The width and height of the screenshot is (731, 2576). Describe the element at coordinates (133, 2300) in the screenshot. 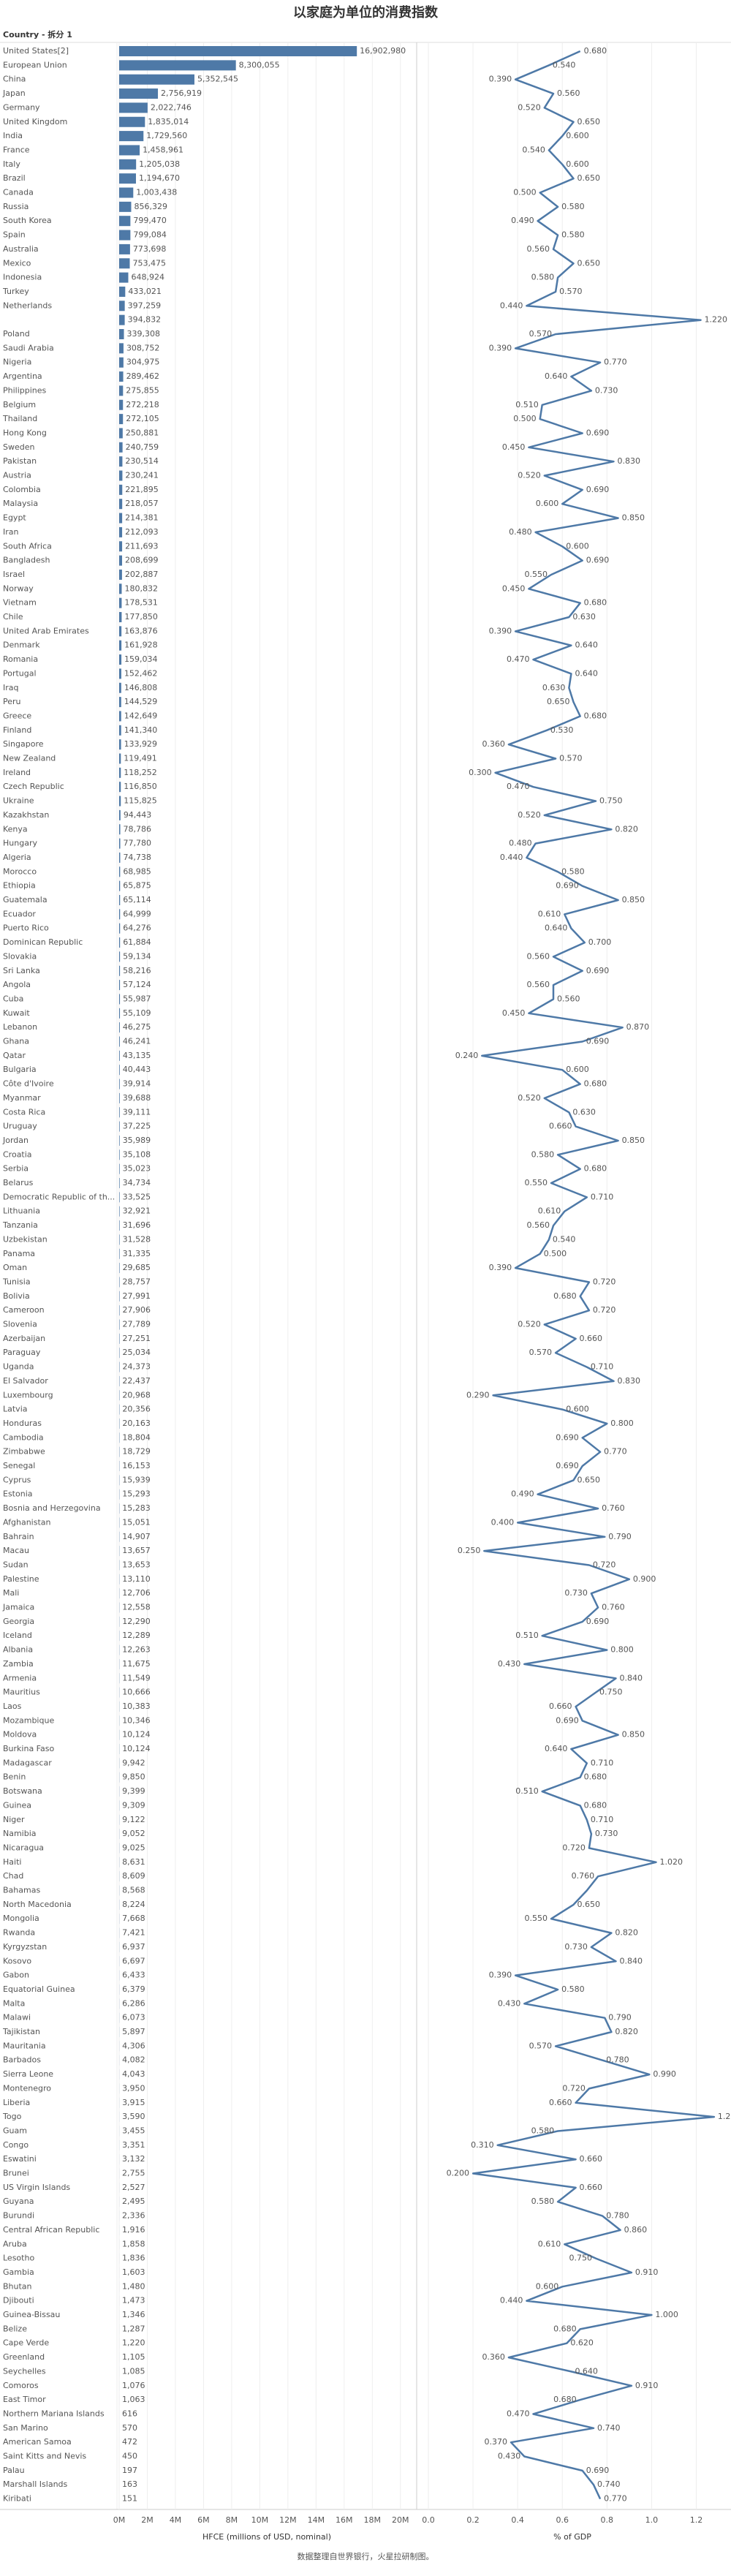

I see `value-label: 1,473` at that location.